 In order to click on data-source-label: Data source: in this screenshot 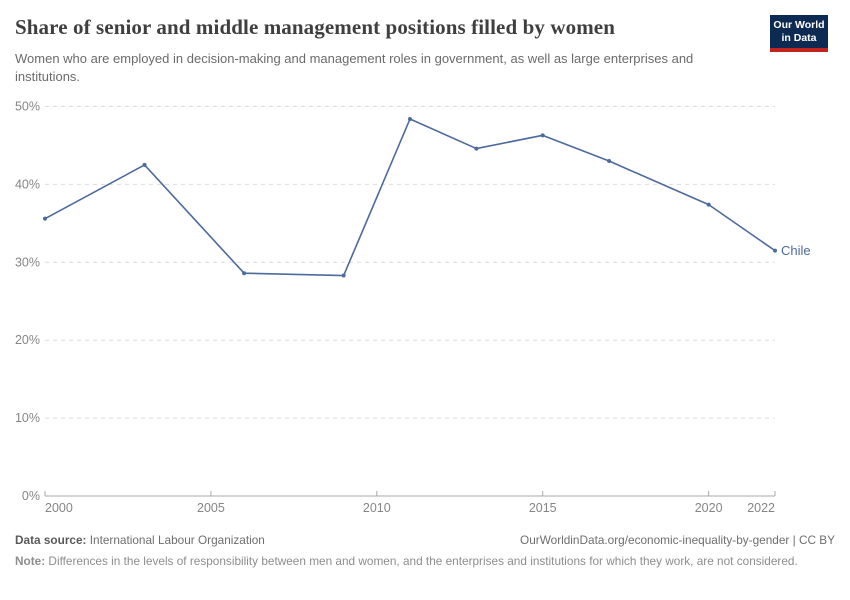, I will do `click(51, 540)`.